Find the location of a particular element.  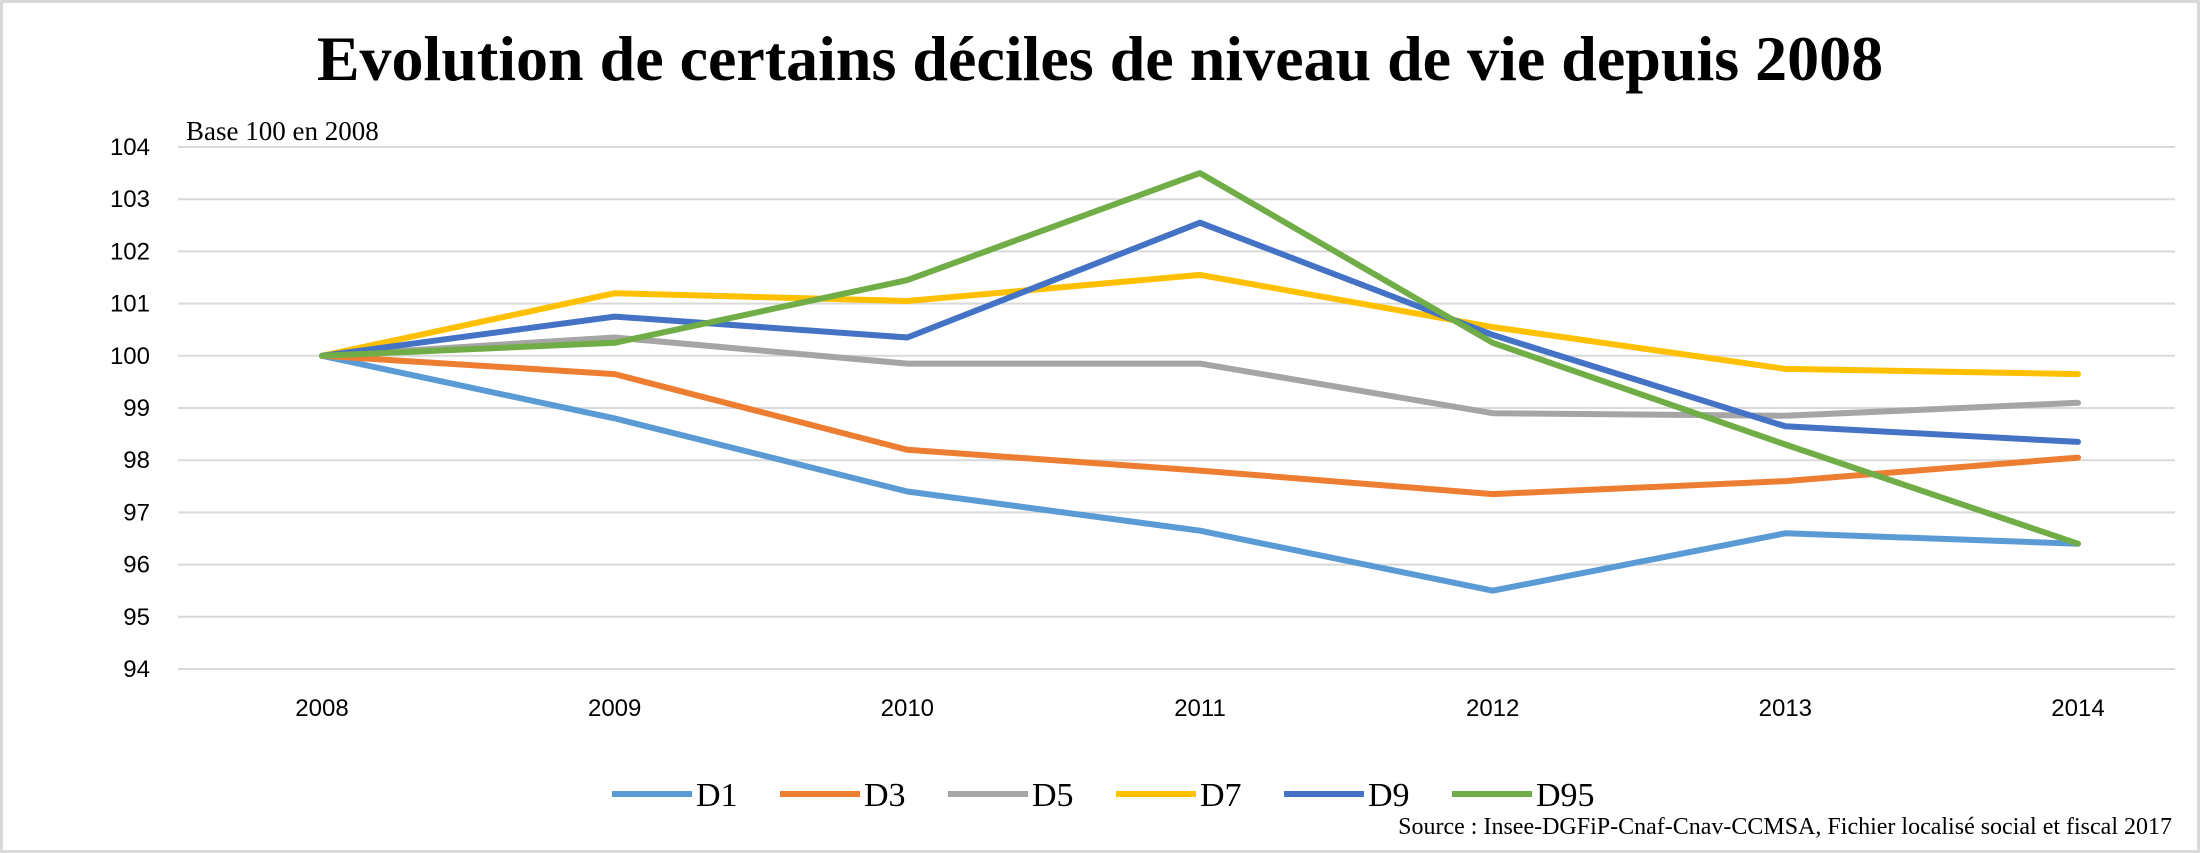

y-axis-ticks: 94 95 96 97 98 99 100 101 102 103 104 is located at coordinates (130, 408).